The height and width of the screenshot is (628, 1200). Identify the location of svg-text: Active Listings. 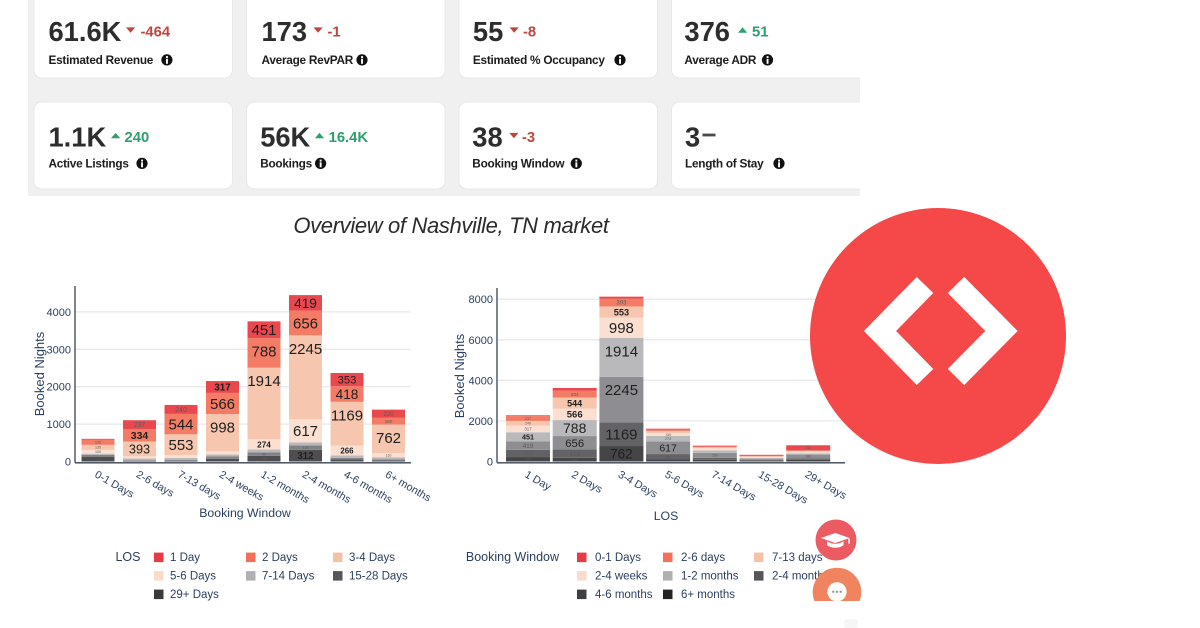
(89, 163).